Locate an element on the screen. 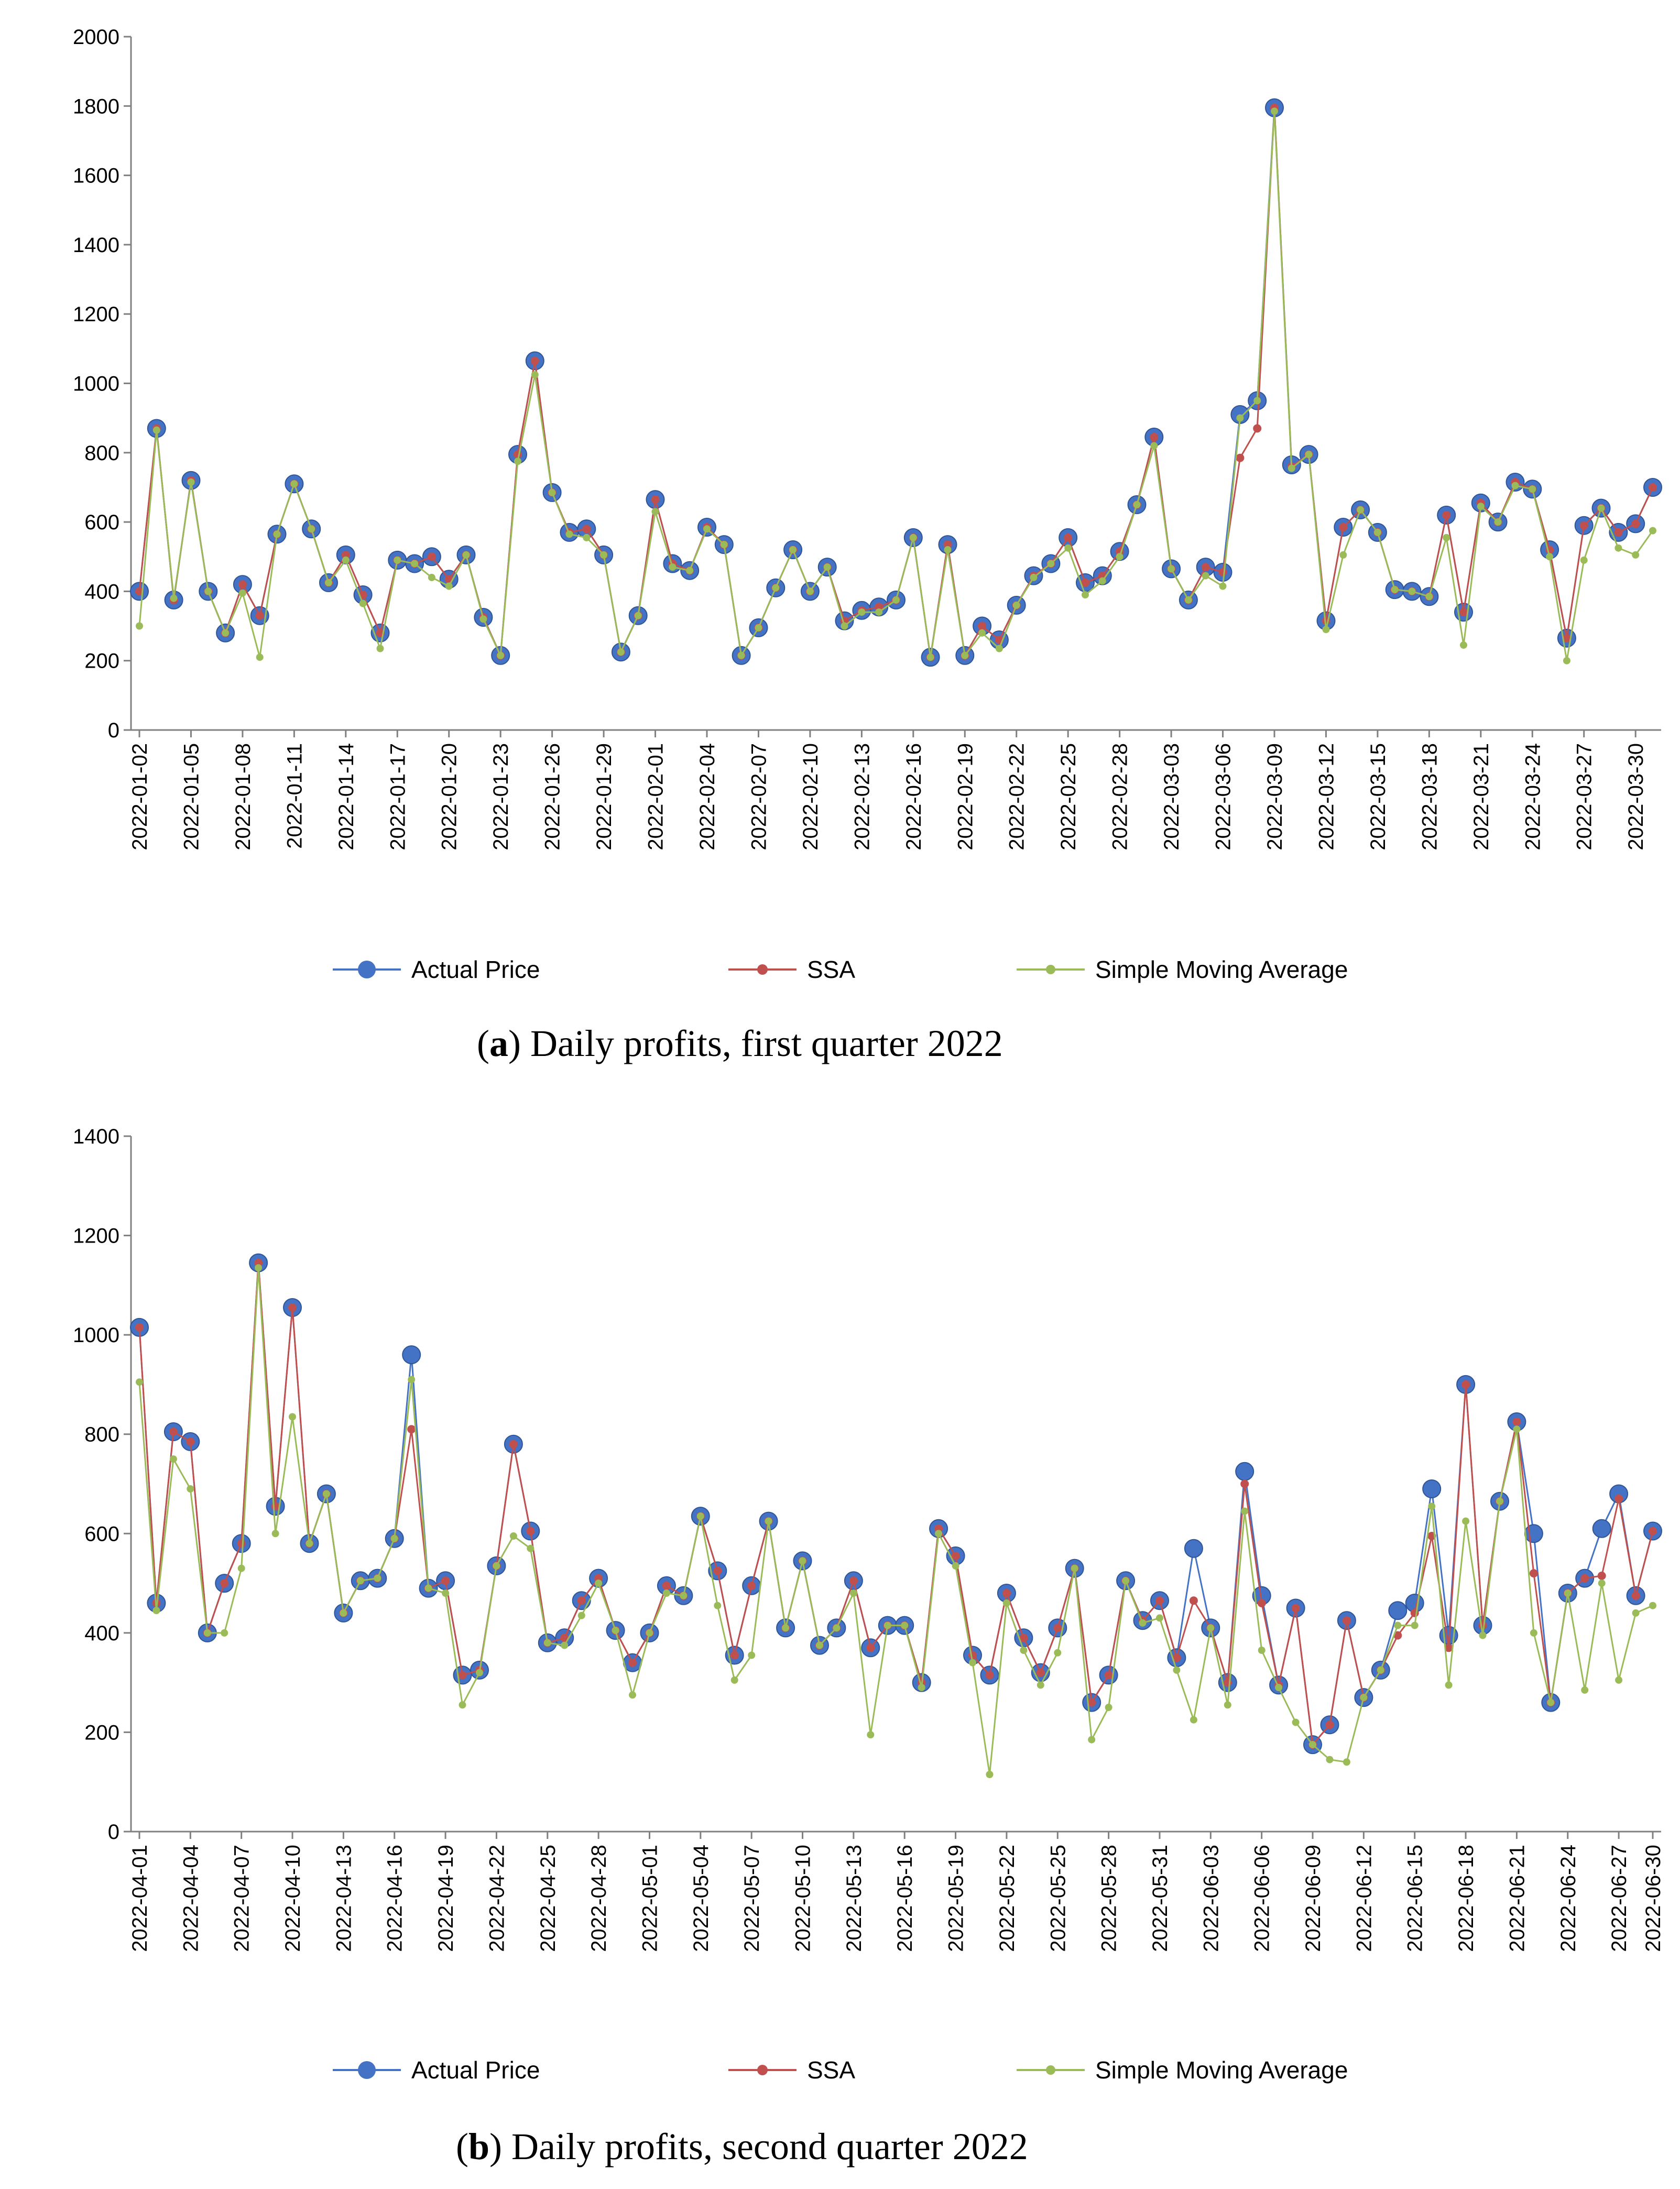 The width and height of the screenshot is (1680, 2189). x-tick-label: 2022-06-12 is located at coordinates (1364, 1898).